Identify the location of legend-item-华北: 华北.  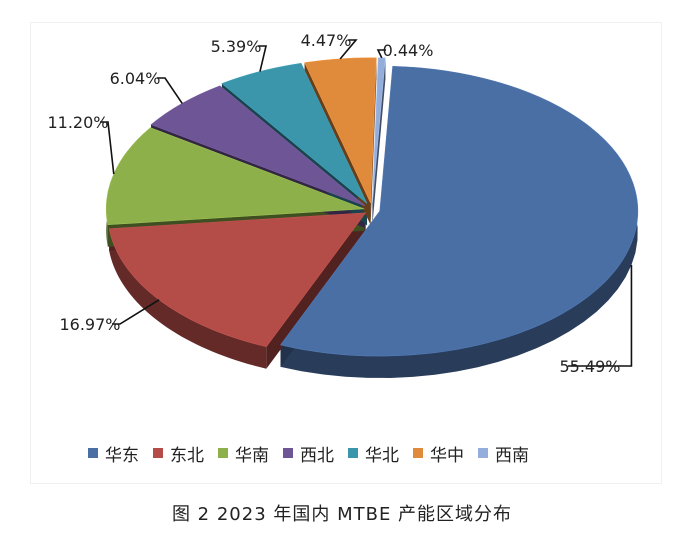
(373, 453).